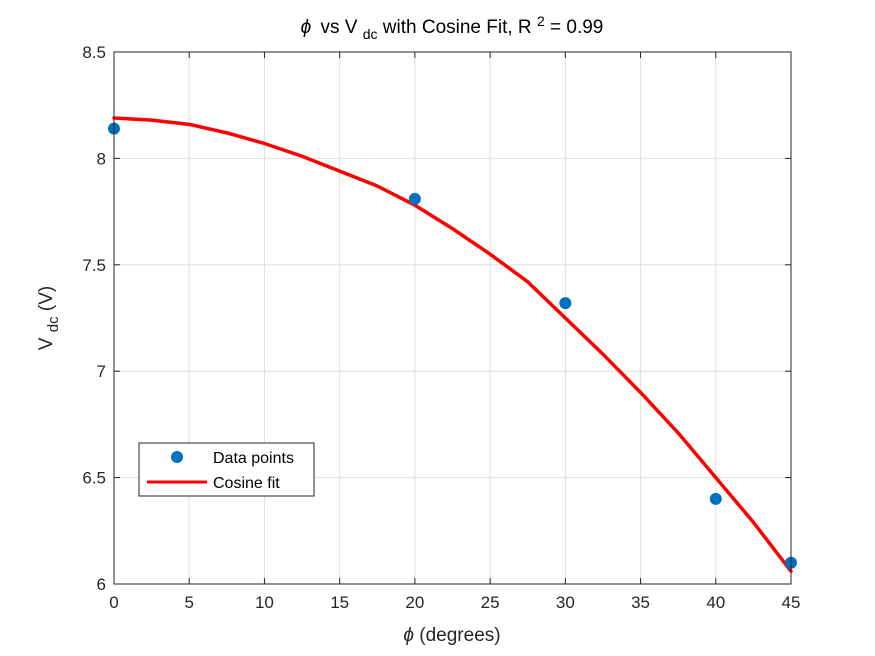  What do you see at coordinates (339, 602) in the screenshot?
I see `x-tick-label: 15` at bounding box center [339, 602].